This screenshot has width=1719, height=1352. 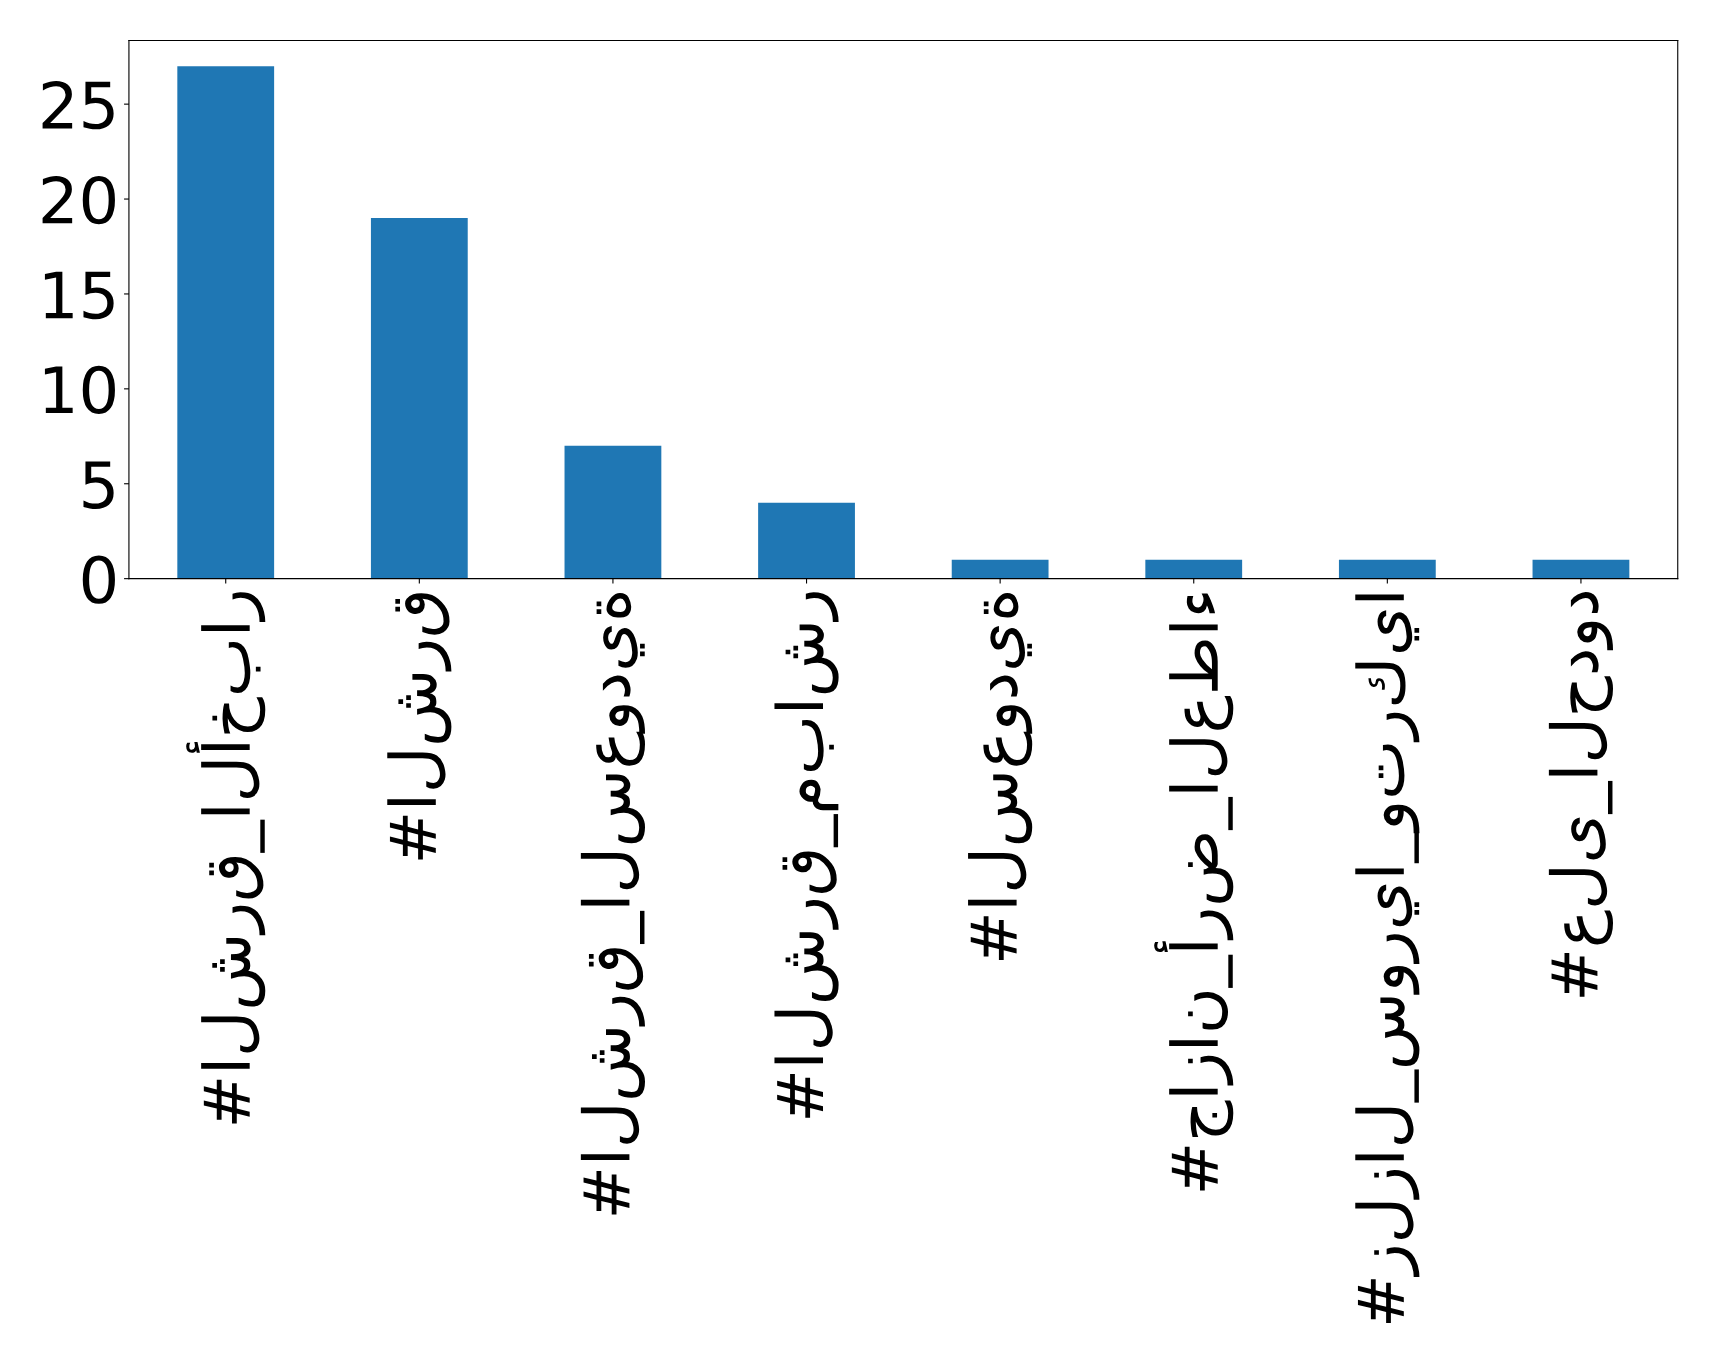 I want to click on y-tick-label: 15, so click(x=79, y=295).